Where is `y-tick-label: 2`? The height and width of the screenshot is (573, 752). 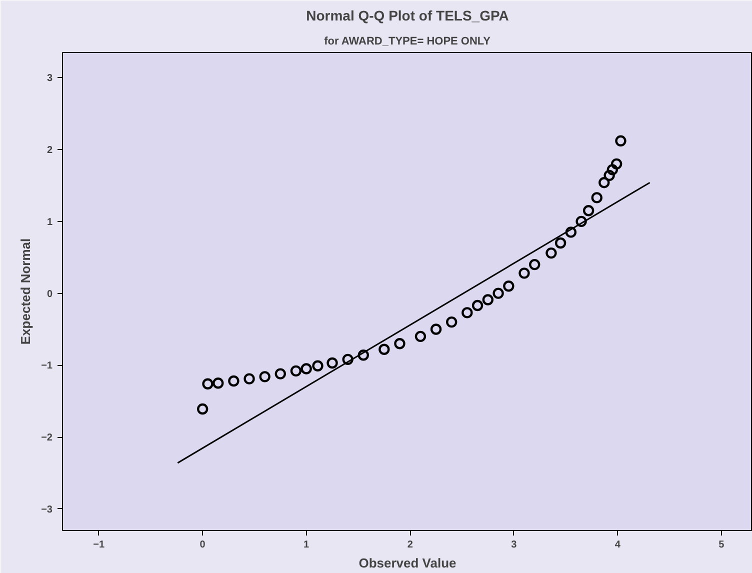
y-tick-label: 2 is located at coordinates (49, 150).